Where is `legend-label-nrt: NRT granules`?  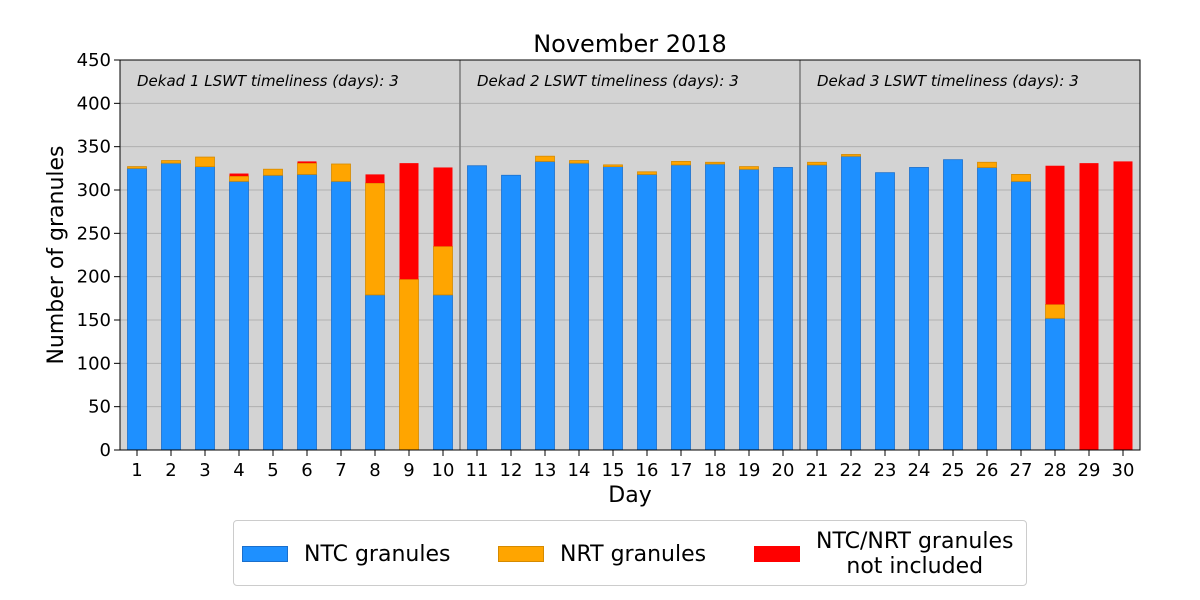
legend-label-nrt: NRT granules is located at coordinates (633, 554).